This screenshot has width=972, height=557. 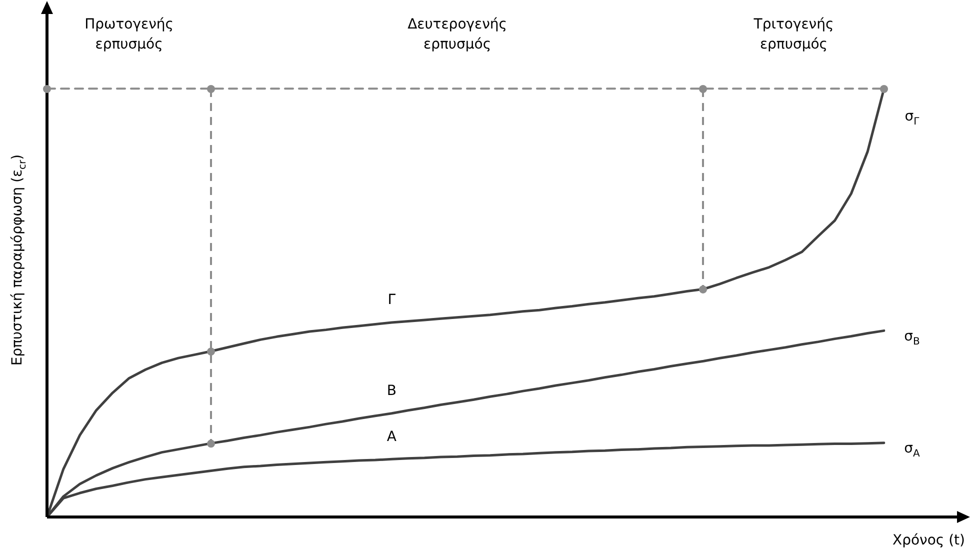 What do you see at coordinates (793, 34) in the screenshot?
I see `text: Τριτογενής ερπυσμός` at bounding box center [793, 34].